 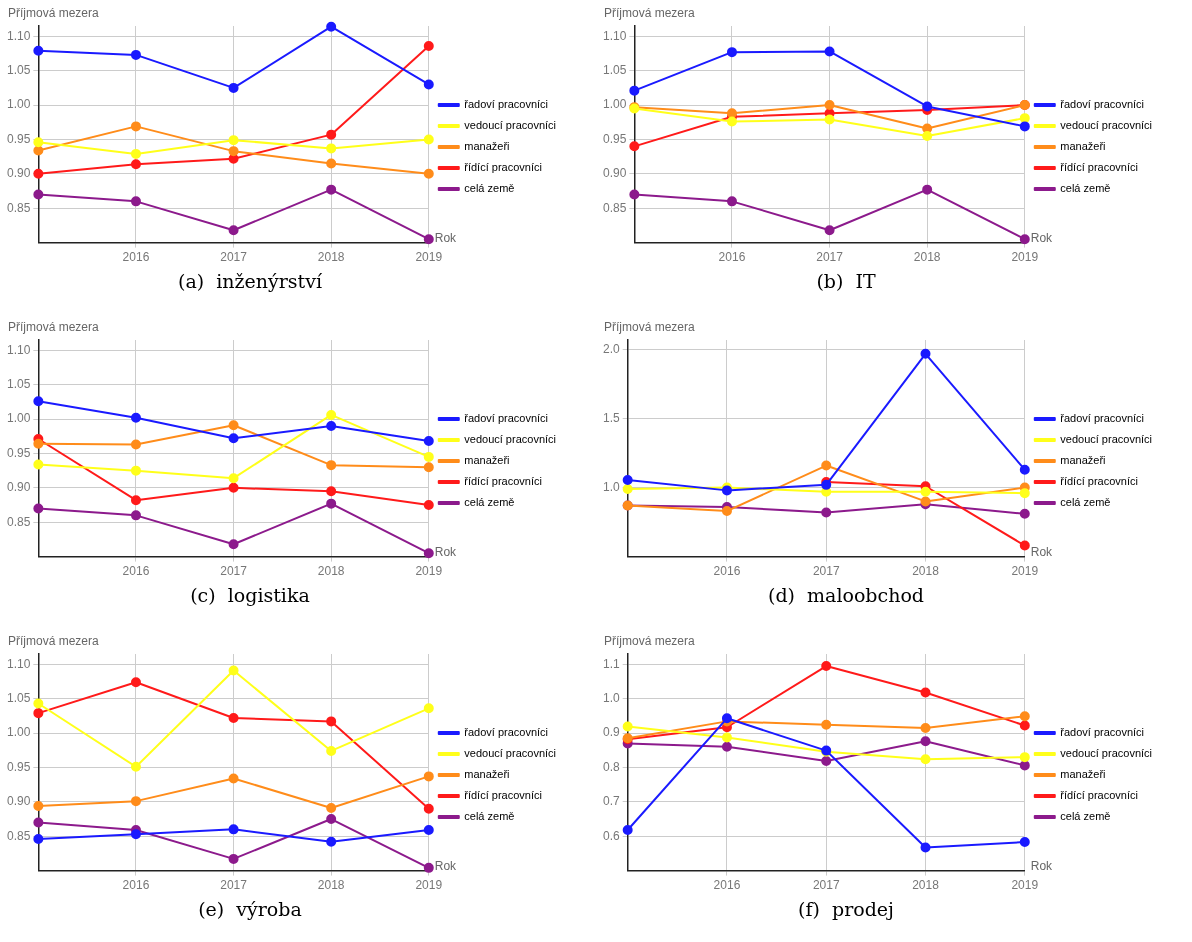 What do you see at coordinates (611, 732) in the screenshot?
I see `y-tick-label: 0.9` at bounding box center [611, 732].